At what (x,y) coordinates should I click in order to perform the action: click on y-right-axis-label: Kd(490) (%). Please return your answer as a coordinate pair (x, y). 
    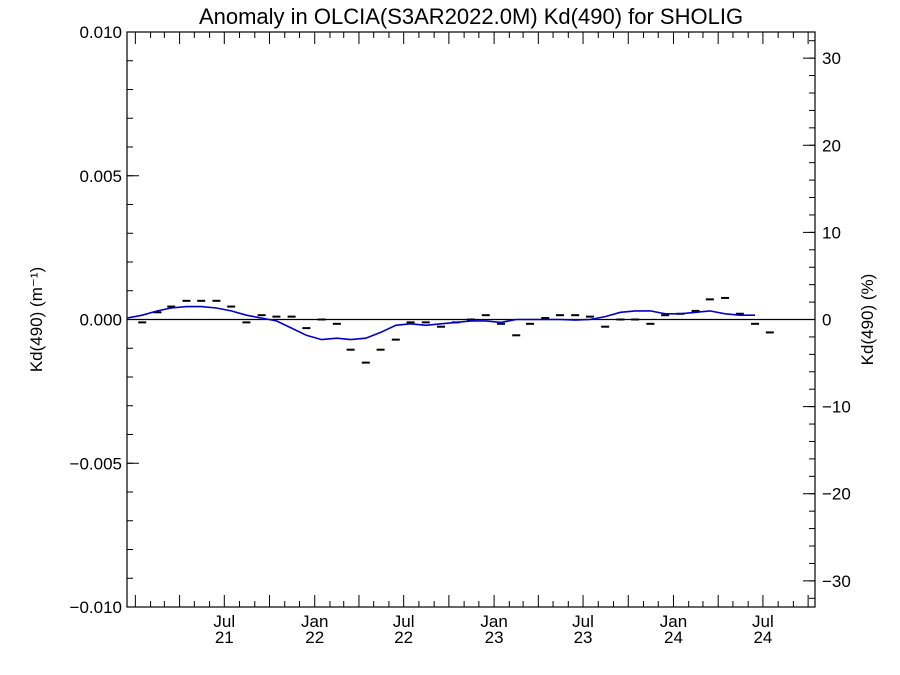
    Looking at the image, I should click on (867, 320).